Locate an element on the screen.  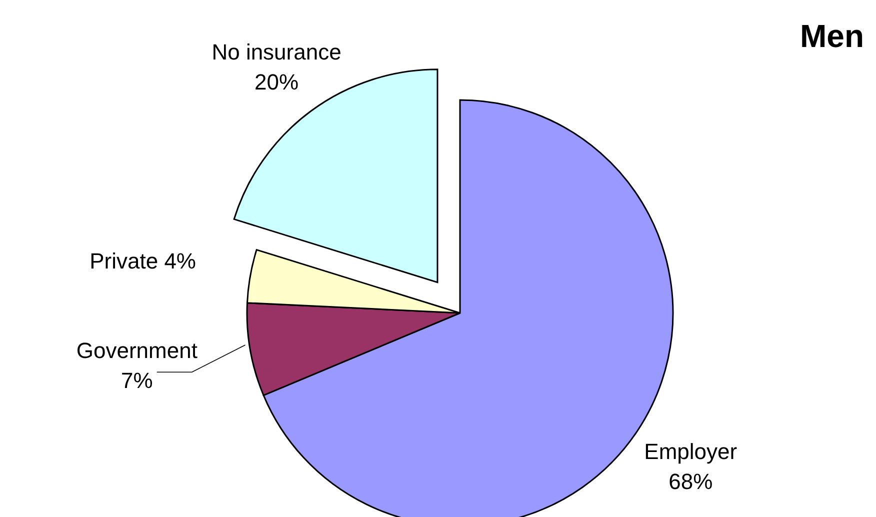
data-label: 20% is located at coordinates (276, 82).